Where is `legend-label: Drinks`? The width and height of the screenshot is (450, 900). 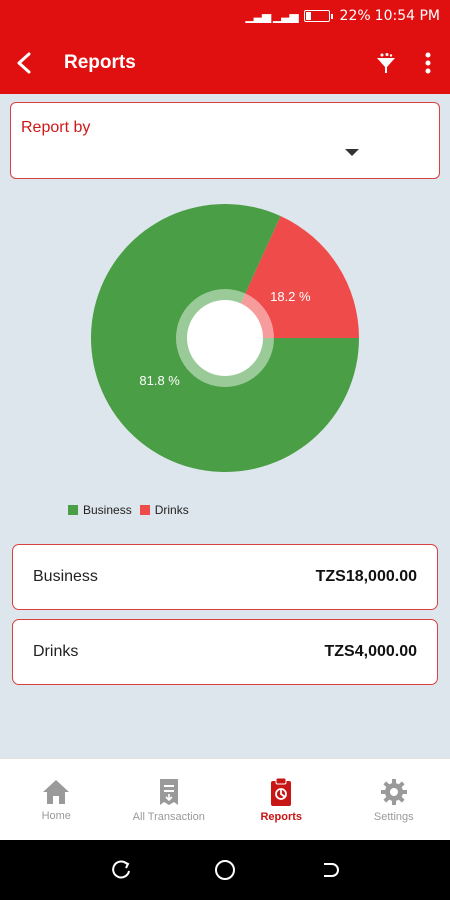 legend-label: Drinks is located at coordinates (171, 510).